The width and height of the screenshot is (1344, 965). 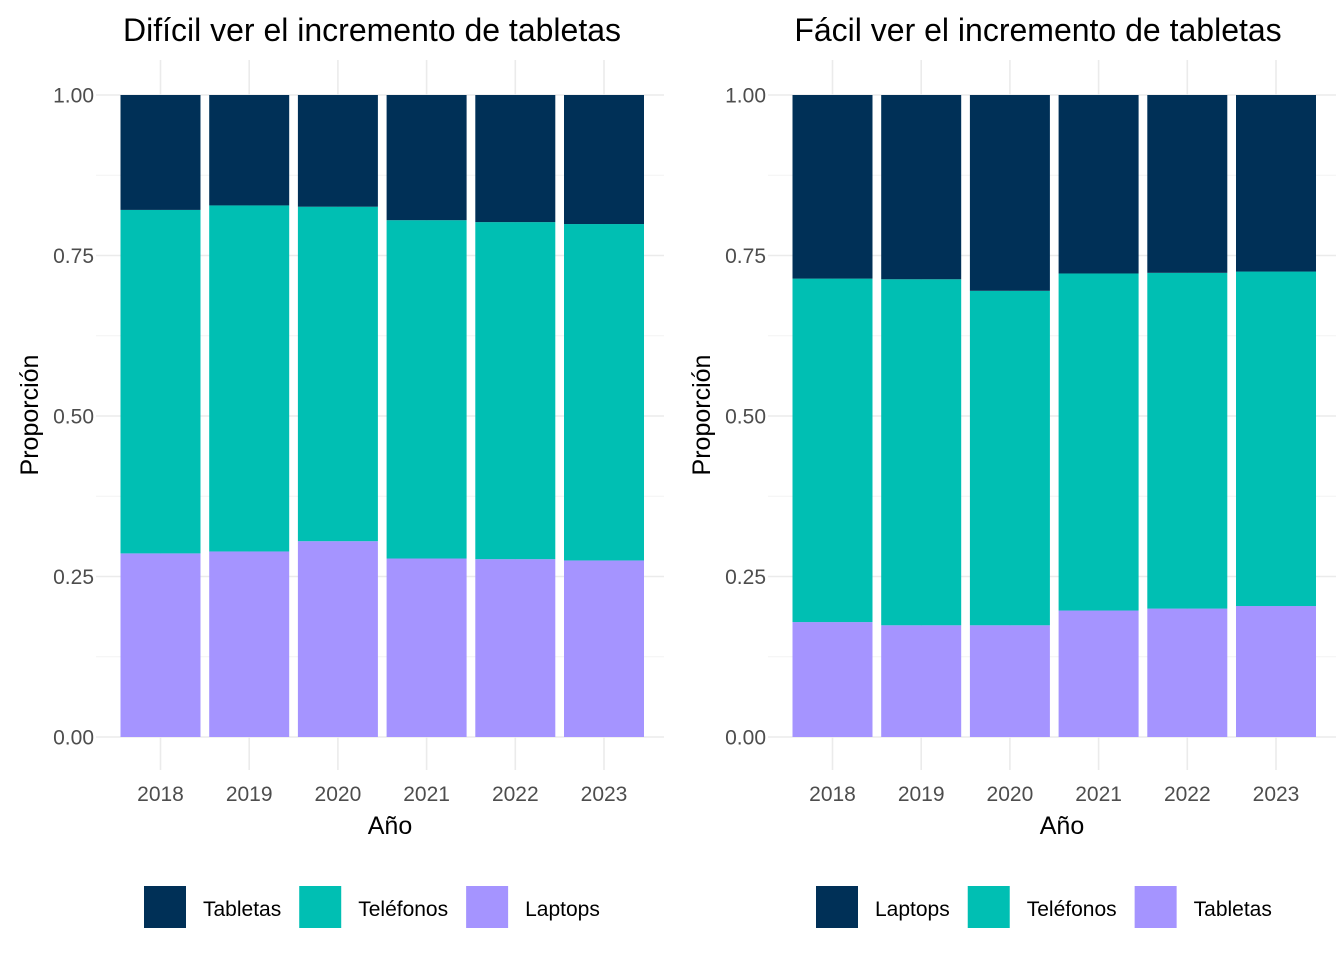 What do you see at coordinates (1037, 30) in the screenshot?
I see `chart-title: Fácil ver el incremento de tabletas` at bounding box center [1037, 30].